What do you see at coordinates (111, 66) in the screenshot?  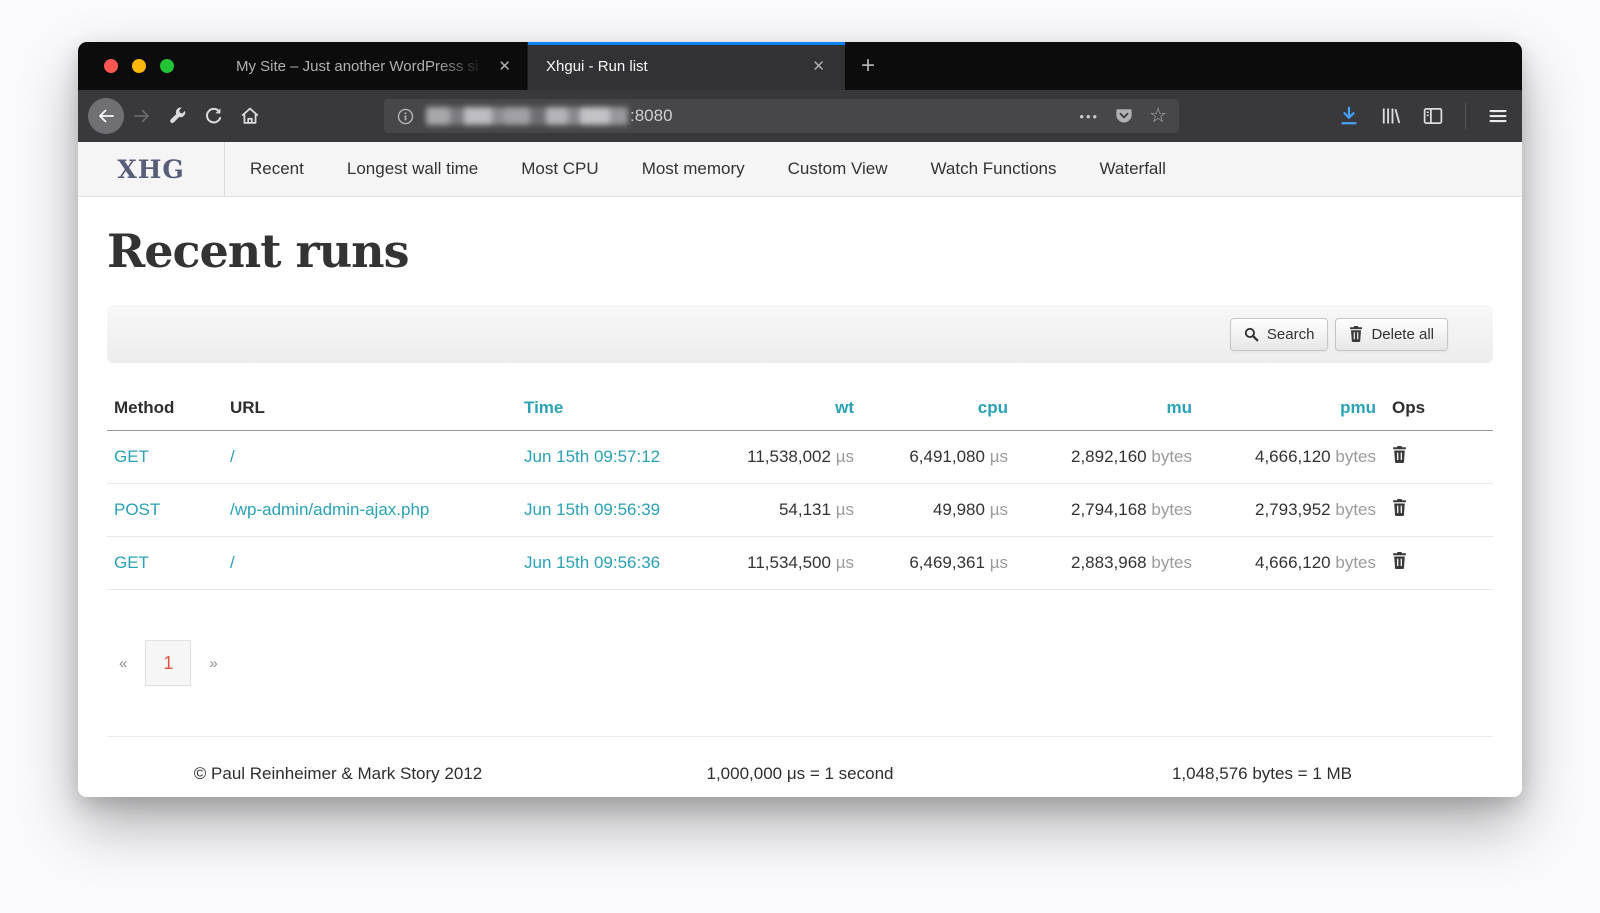 I see `close-window-button` at bounding box center [111, 66].